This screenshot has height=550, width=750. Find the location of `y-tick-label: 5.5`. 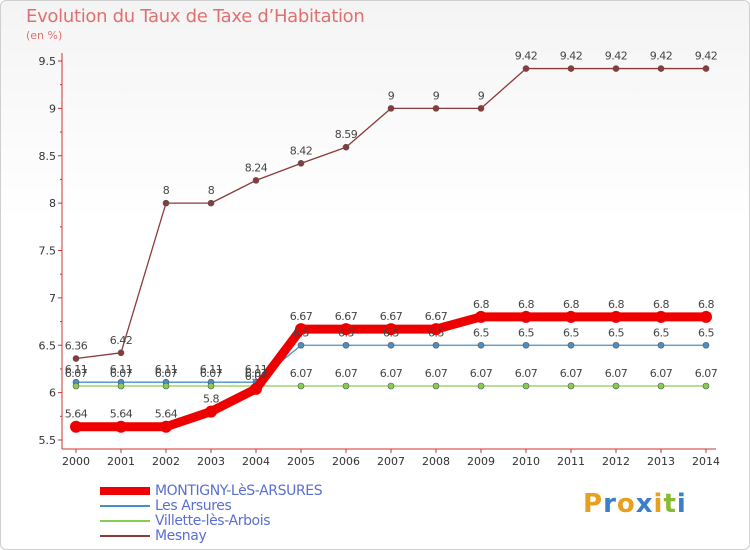

y-tick-label: 5.5 is located at coordinates (48, 440).